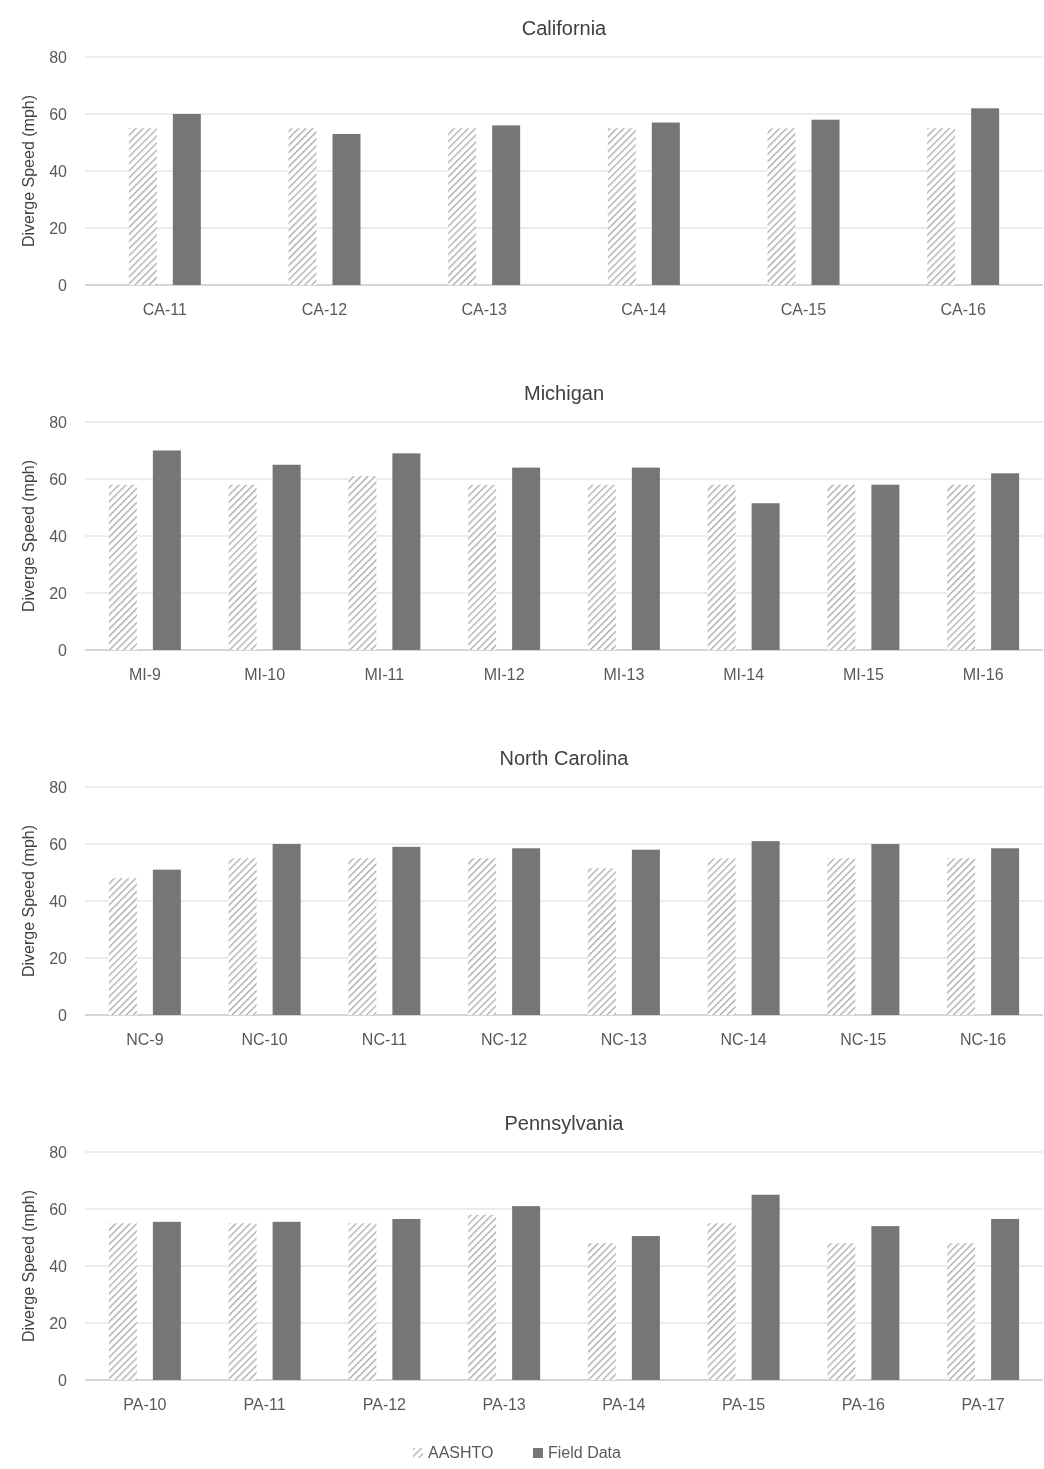 This screenshot has height=1469, width=1044. Describe the element at coordinates (145, 1404) in the screenshot. I see `x-tick-label: PA-10` at that location.